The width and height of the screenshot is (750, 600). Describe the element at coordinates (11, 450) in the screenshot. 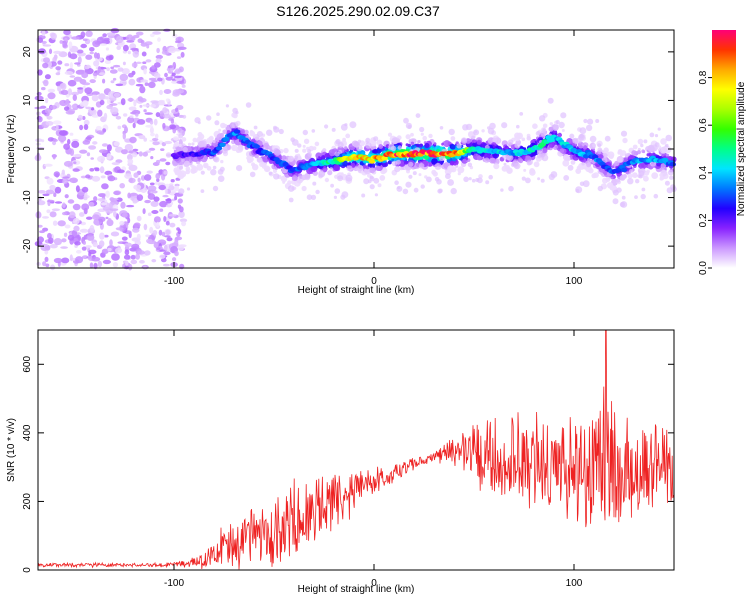

I see `snr-ylabel: SNR (10 * v/v)` at that location.